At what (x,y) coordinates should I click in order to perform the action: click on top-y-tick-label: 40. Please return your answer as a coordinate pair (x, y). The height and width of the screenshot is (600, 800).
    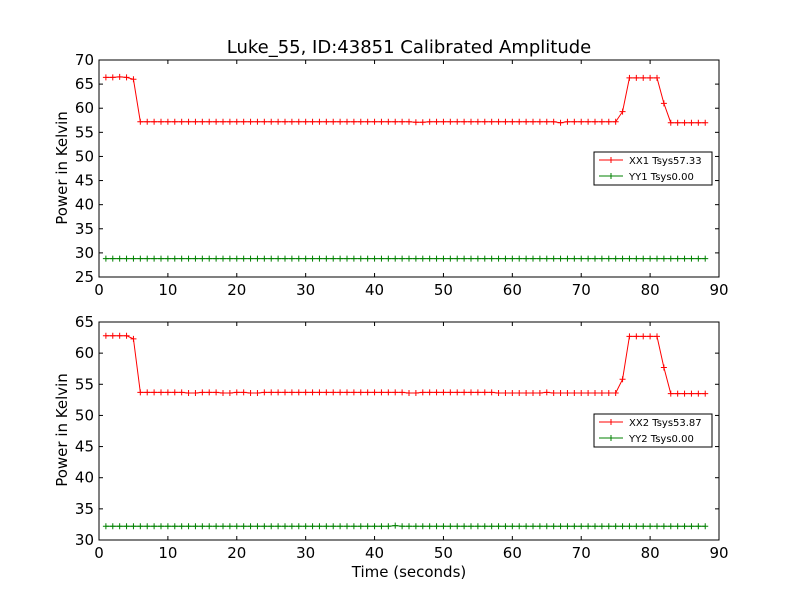
    Looking at the image, I should click on (84, 205).